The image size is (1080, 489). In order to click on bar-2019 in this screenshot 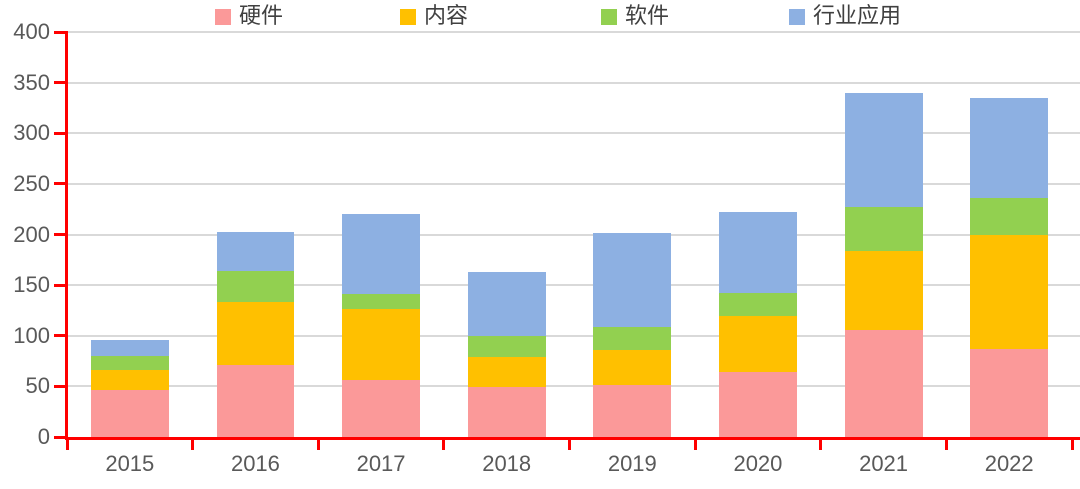, I will do `click(632, 334)`.